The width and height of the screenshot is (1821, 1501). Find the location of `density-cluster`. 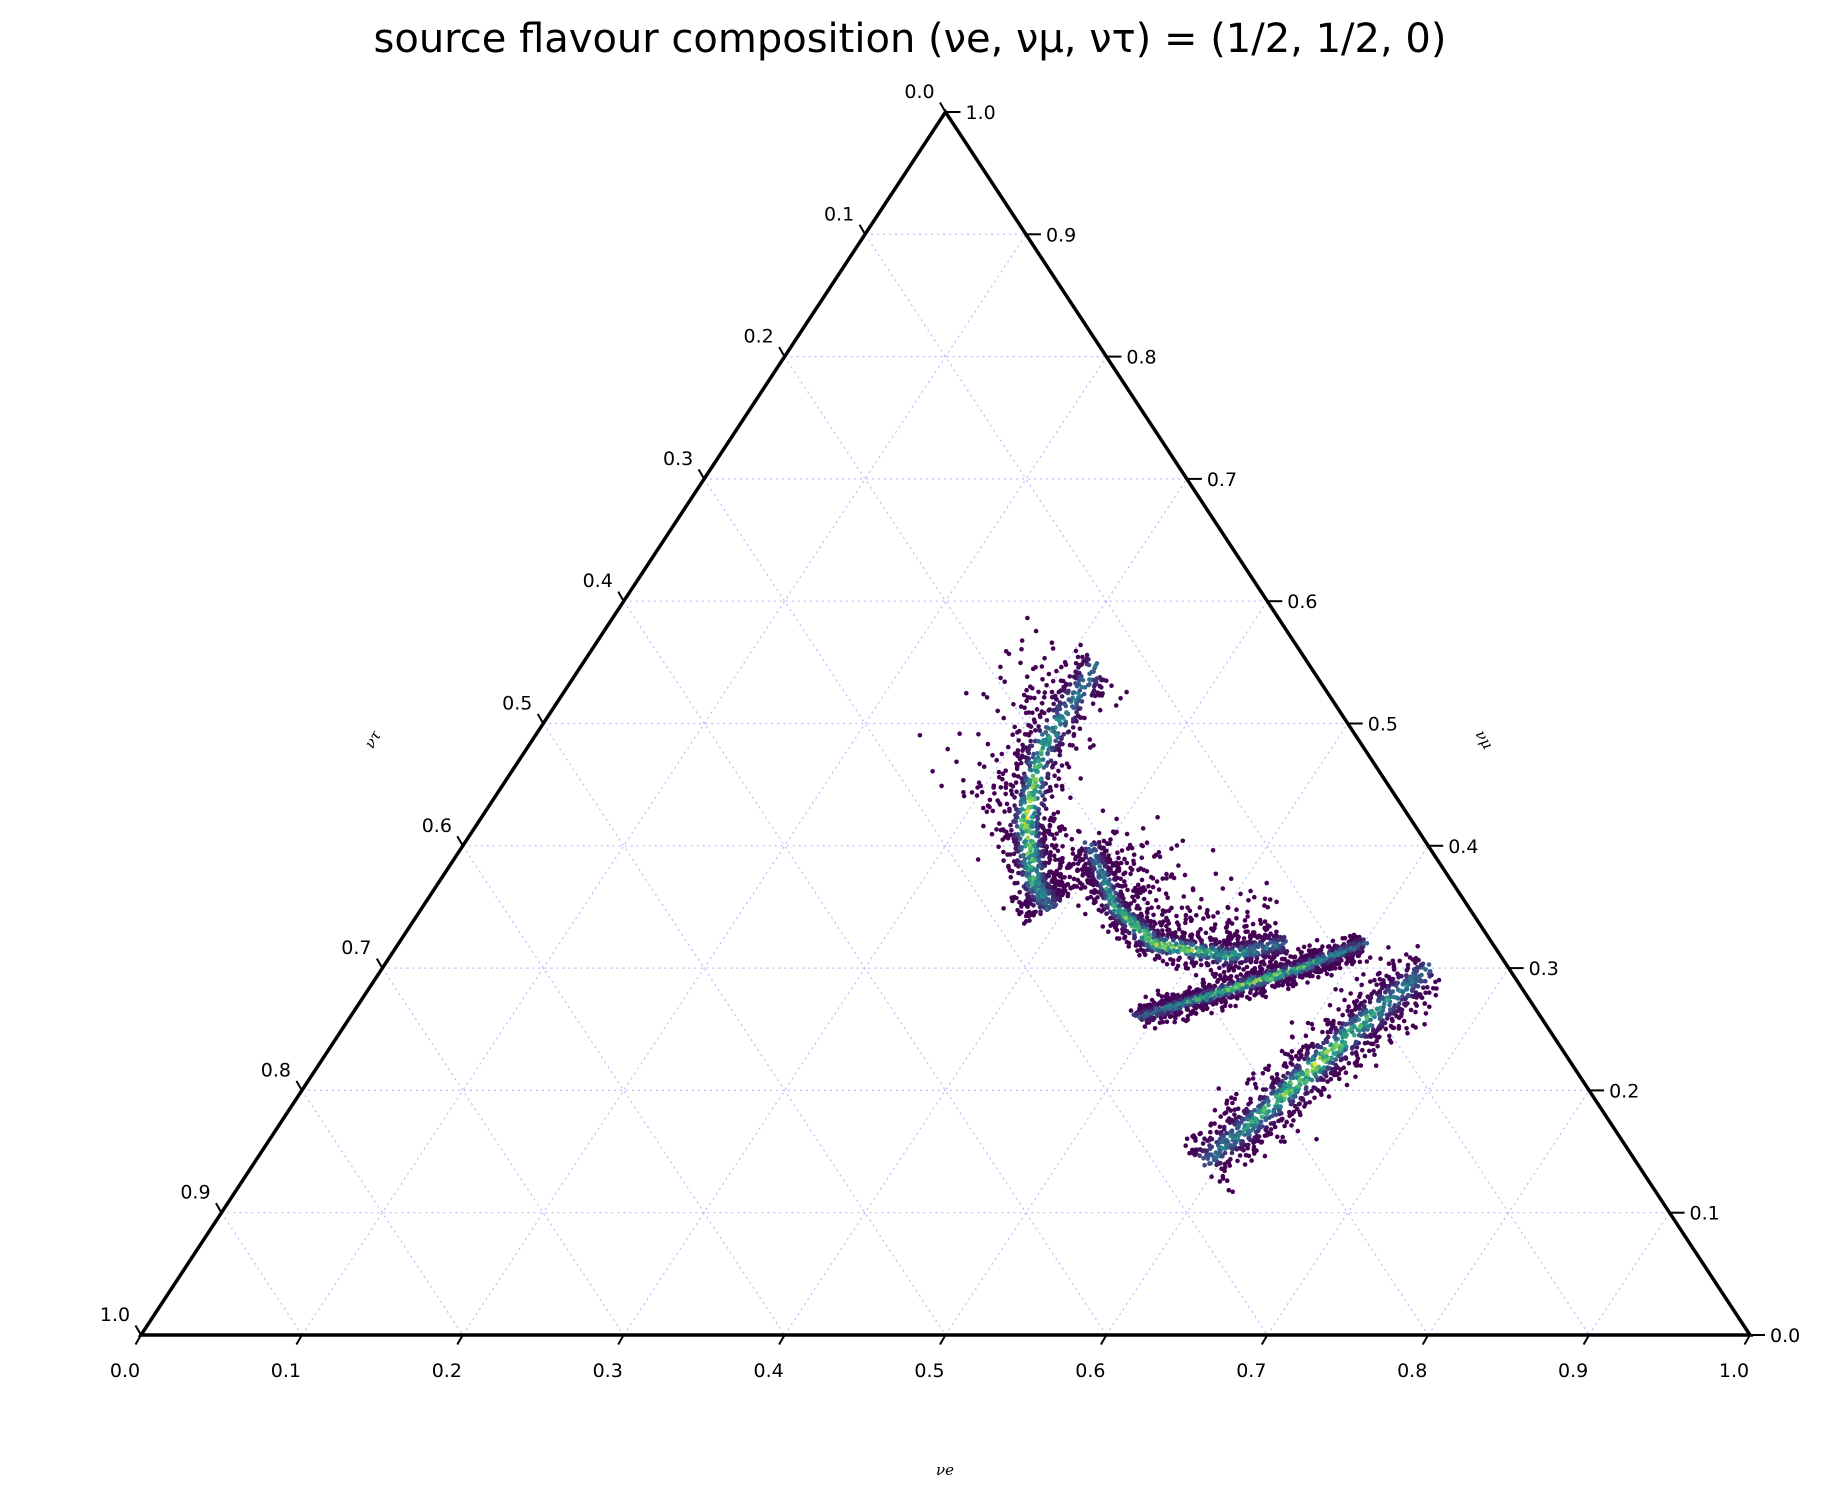

density-cluster is located at coordinates (1066, 770).